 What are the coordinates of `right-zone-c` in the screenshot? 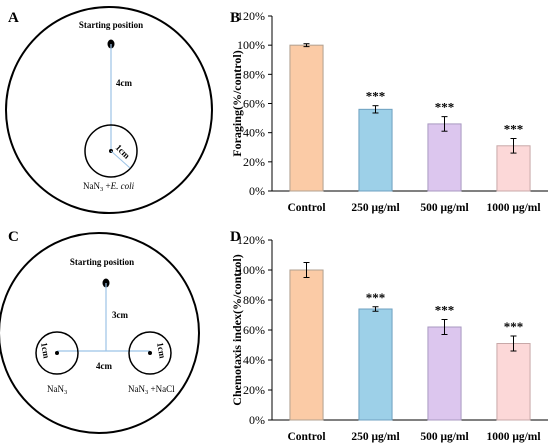 It's located at (150, 353).